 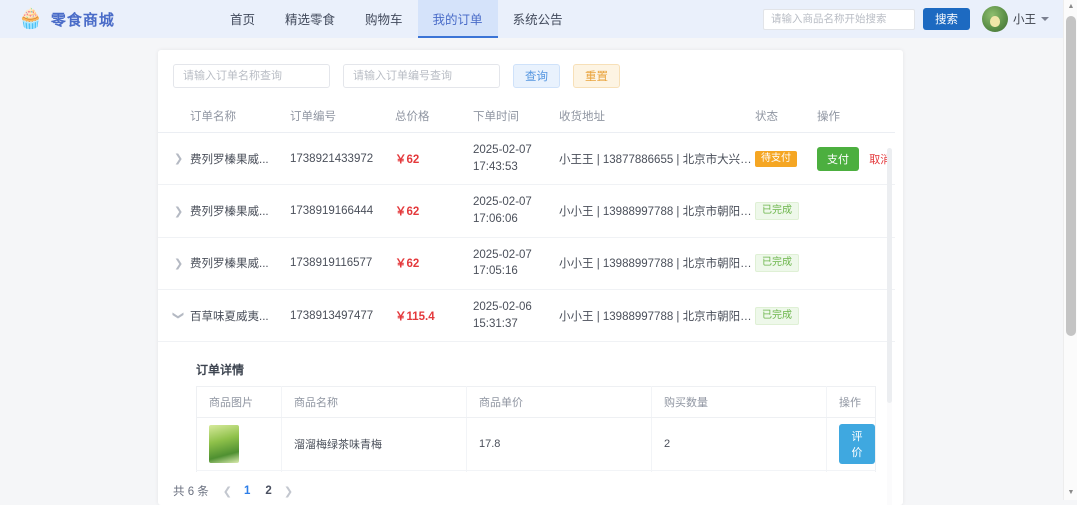 I want to click on expand-col-header, so click(x=174, y=116).